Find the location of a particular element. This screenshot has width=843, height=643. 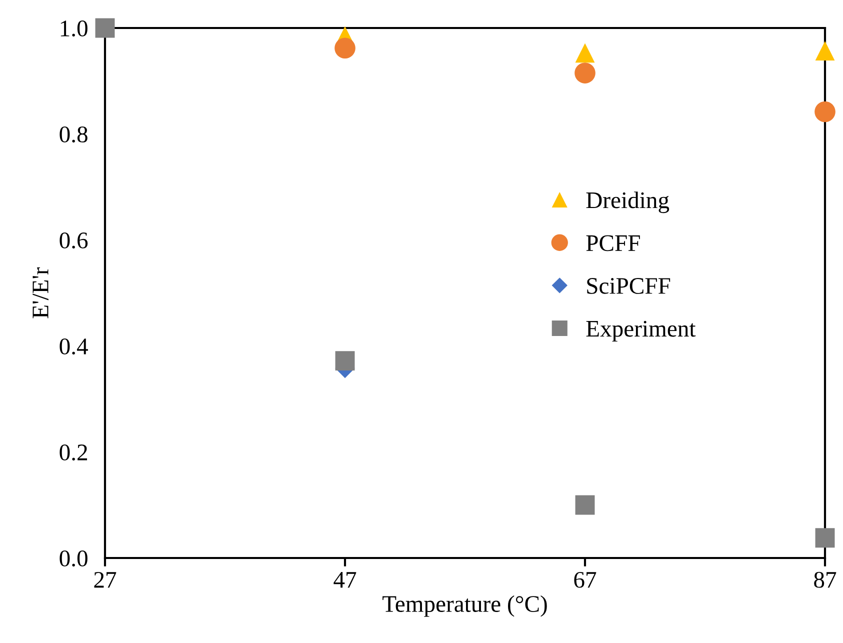

x-axis-title: Temperature (°C) is located at coordinates (464, 606).